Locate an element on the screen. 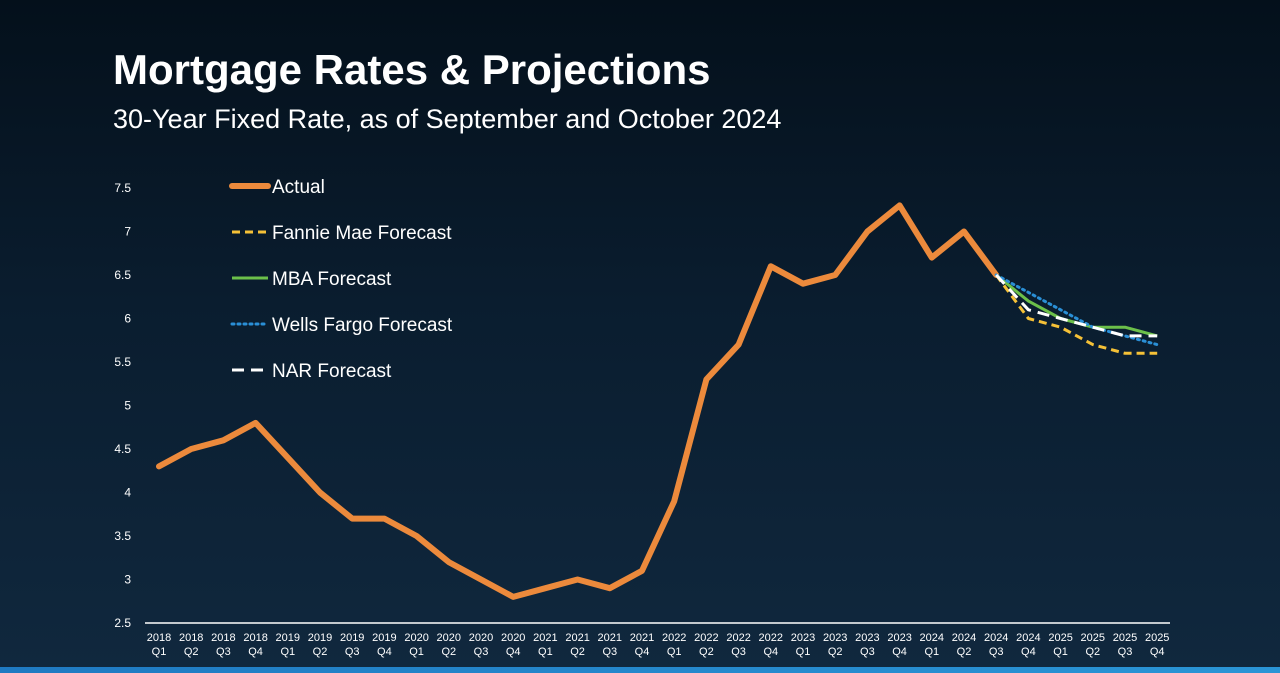 The image size is (1280, 673). y-axis: 2.5 3 3.5 4 4.5 5 5.5 6 6.5 7 7.5 is located at coordinates (122, 405).